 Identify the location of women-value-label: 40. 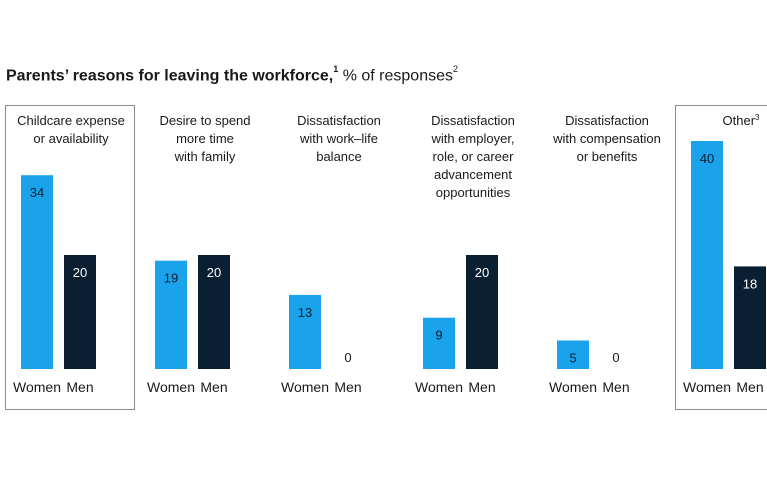
(707, 158).